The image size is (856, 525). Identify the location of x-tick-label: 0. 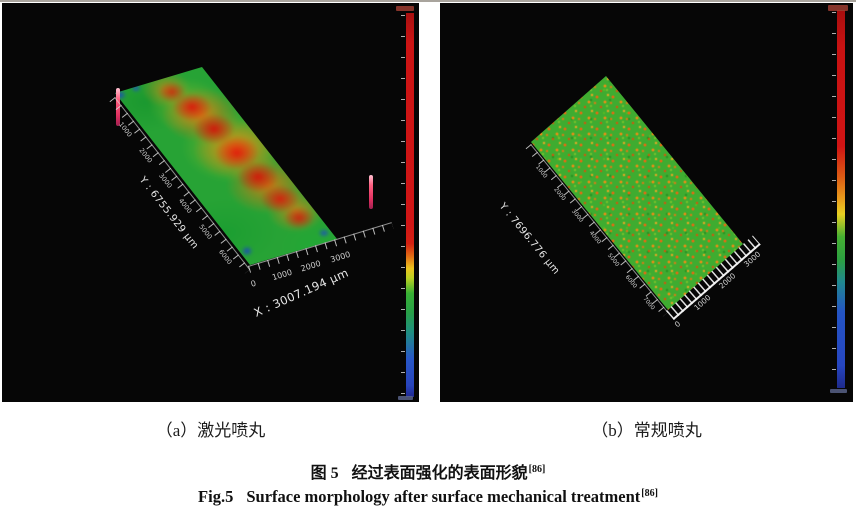
(253, 283).